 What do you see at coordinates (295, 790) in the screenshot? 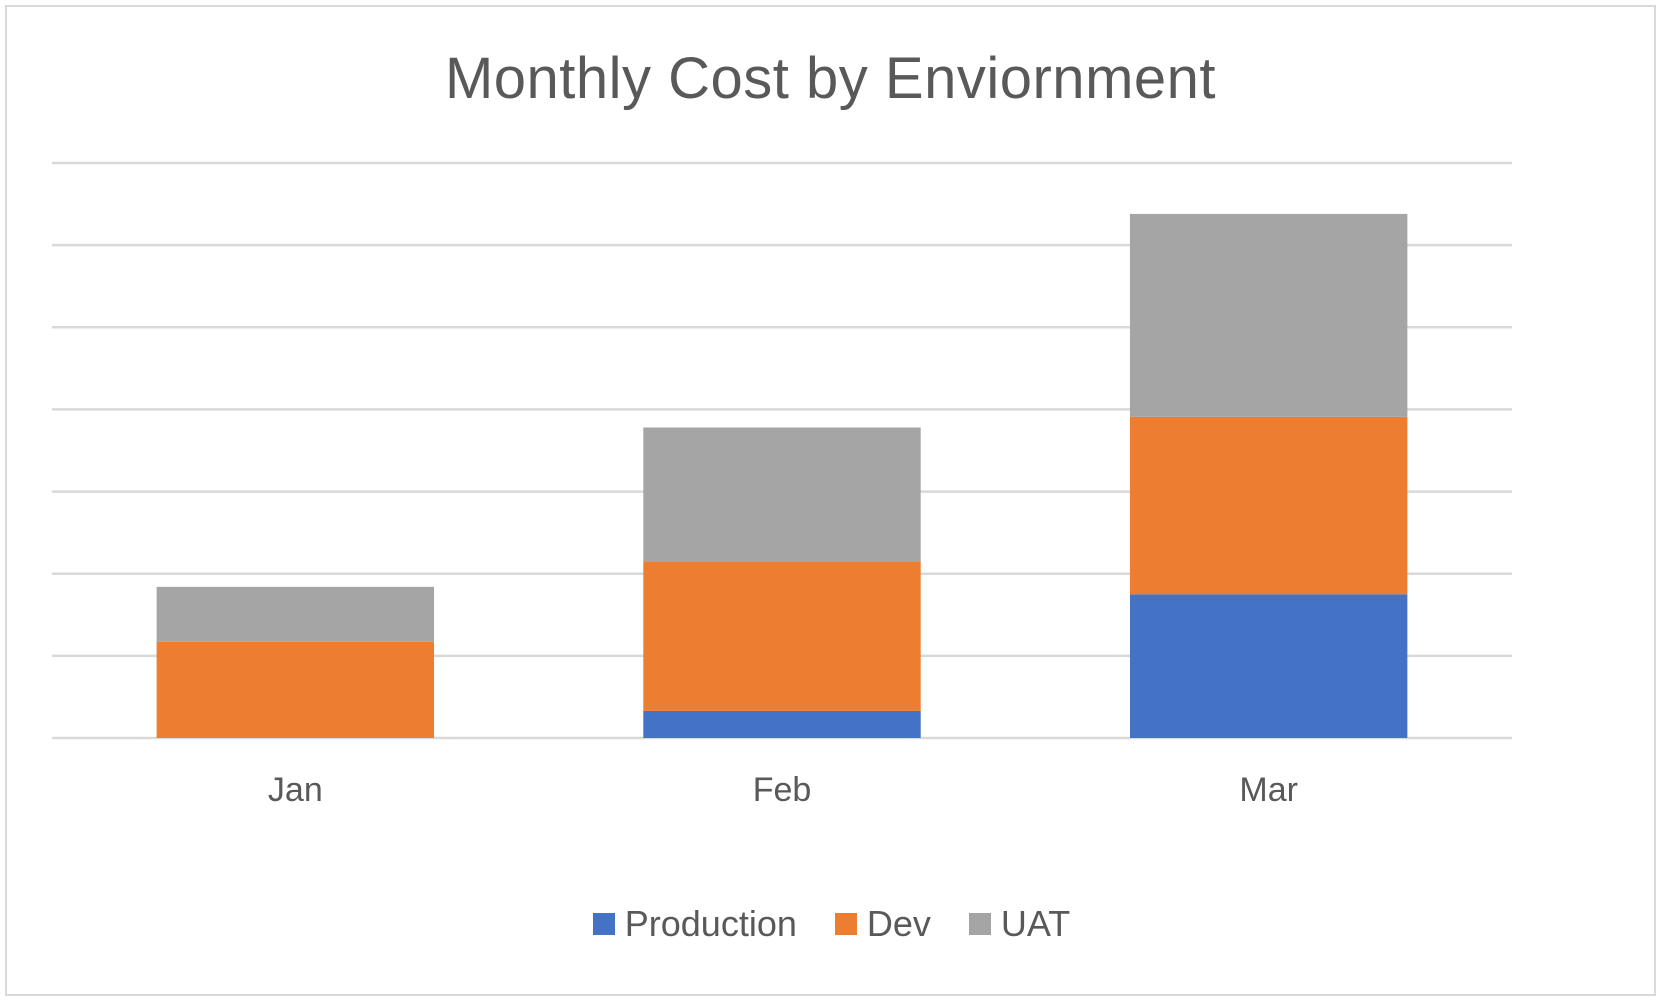
I see `x-tick-label-jan: Jan` at bounding box center [295, 790].